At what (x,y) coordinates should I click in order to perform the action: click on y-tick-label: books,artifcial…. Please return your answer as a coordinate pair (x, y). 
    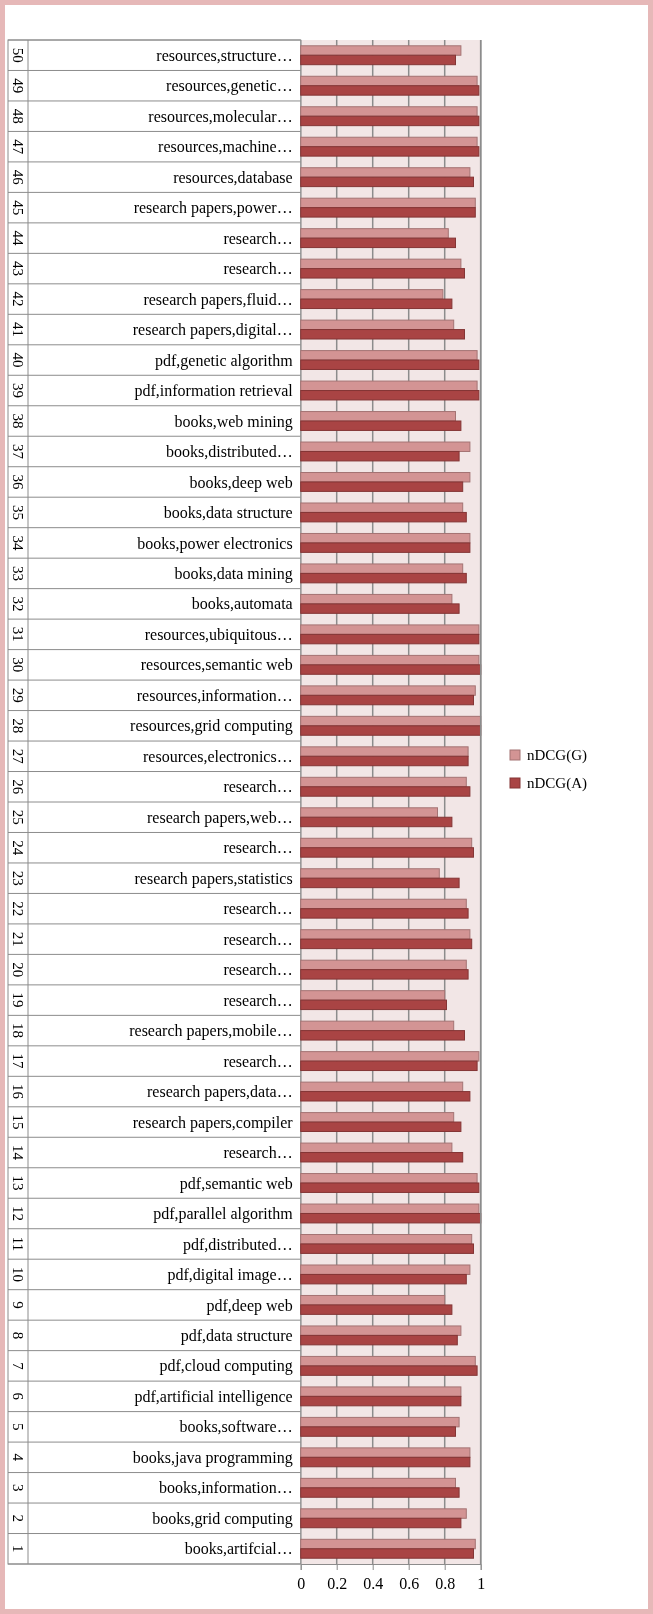
    Looking at the image, I should click on (238, 1549).